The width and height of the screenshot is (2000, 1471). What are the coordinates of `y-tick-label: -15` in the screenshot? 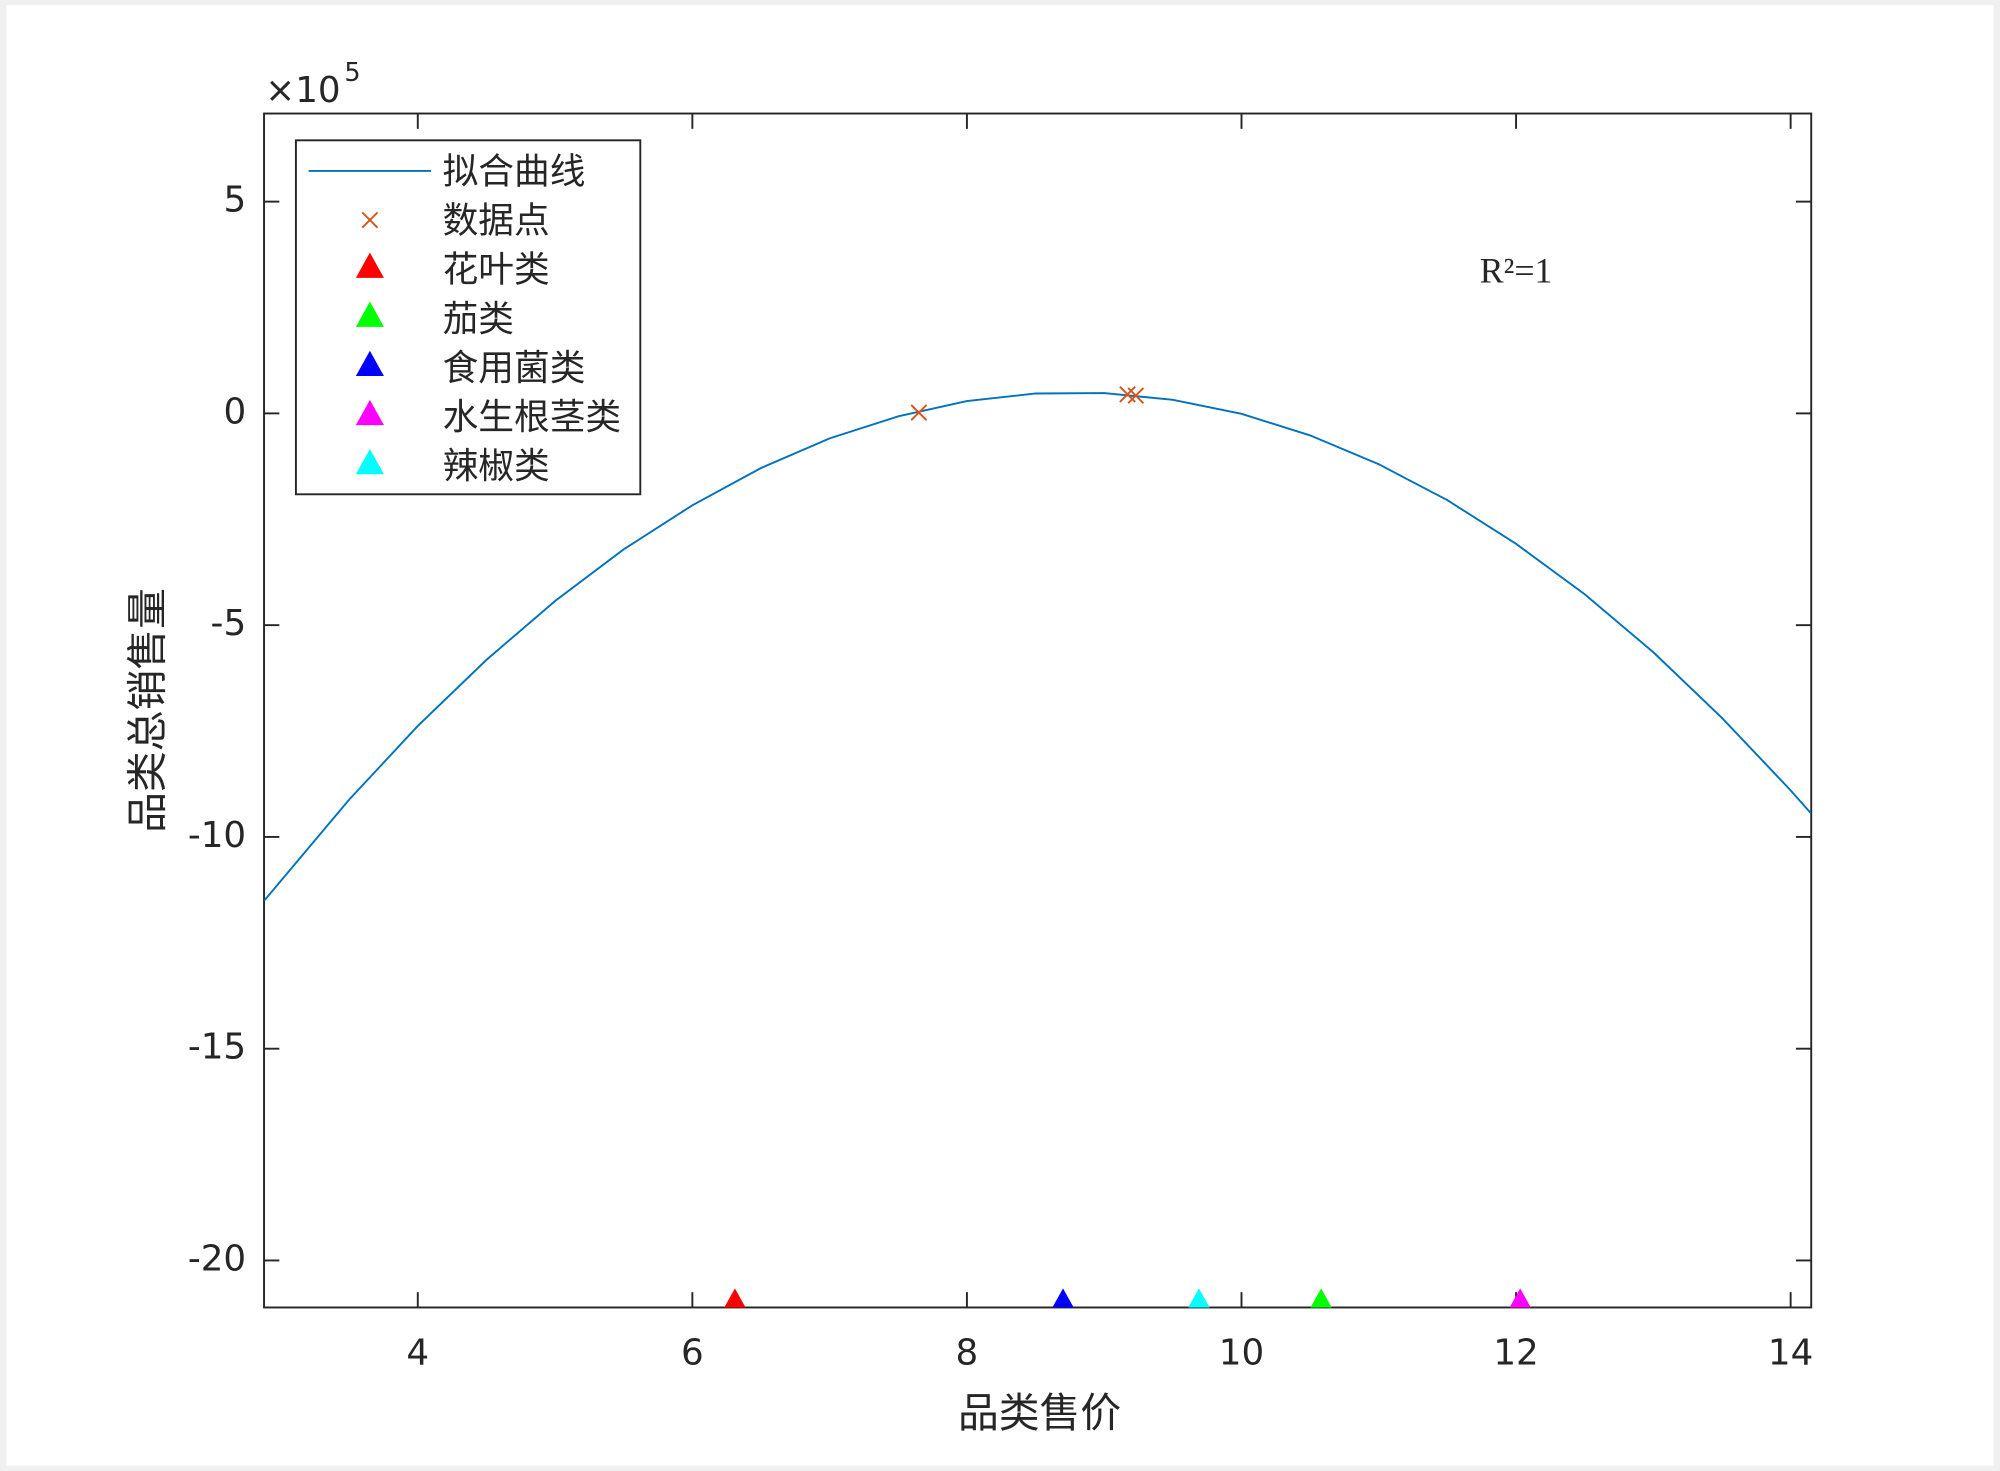 It's located at (217, 1047).